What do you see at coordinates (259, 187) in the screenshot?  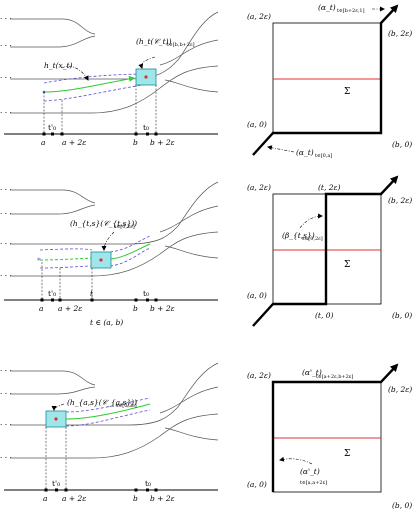 I see `panel-2-corner-a-2e: (a, 2ε)` at bounding box center [259, 187].